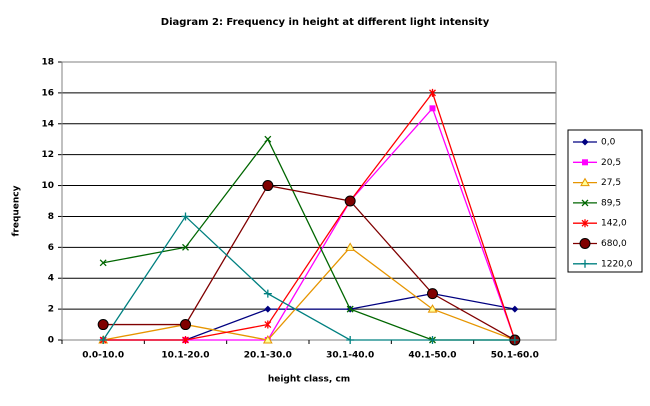 The width and height of the screenshot is (650, 406). What do you see at coordinates (51, 341) in the screenshot?
I see `y-tick-label: 0` at bounding box center [51, 341].